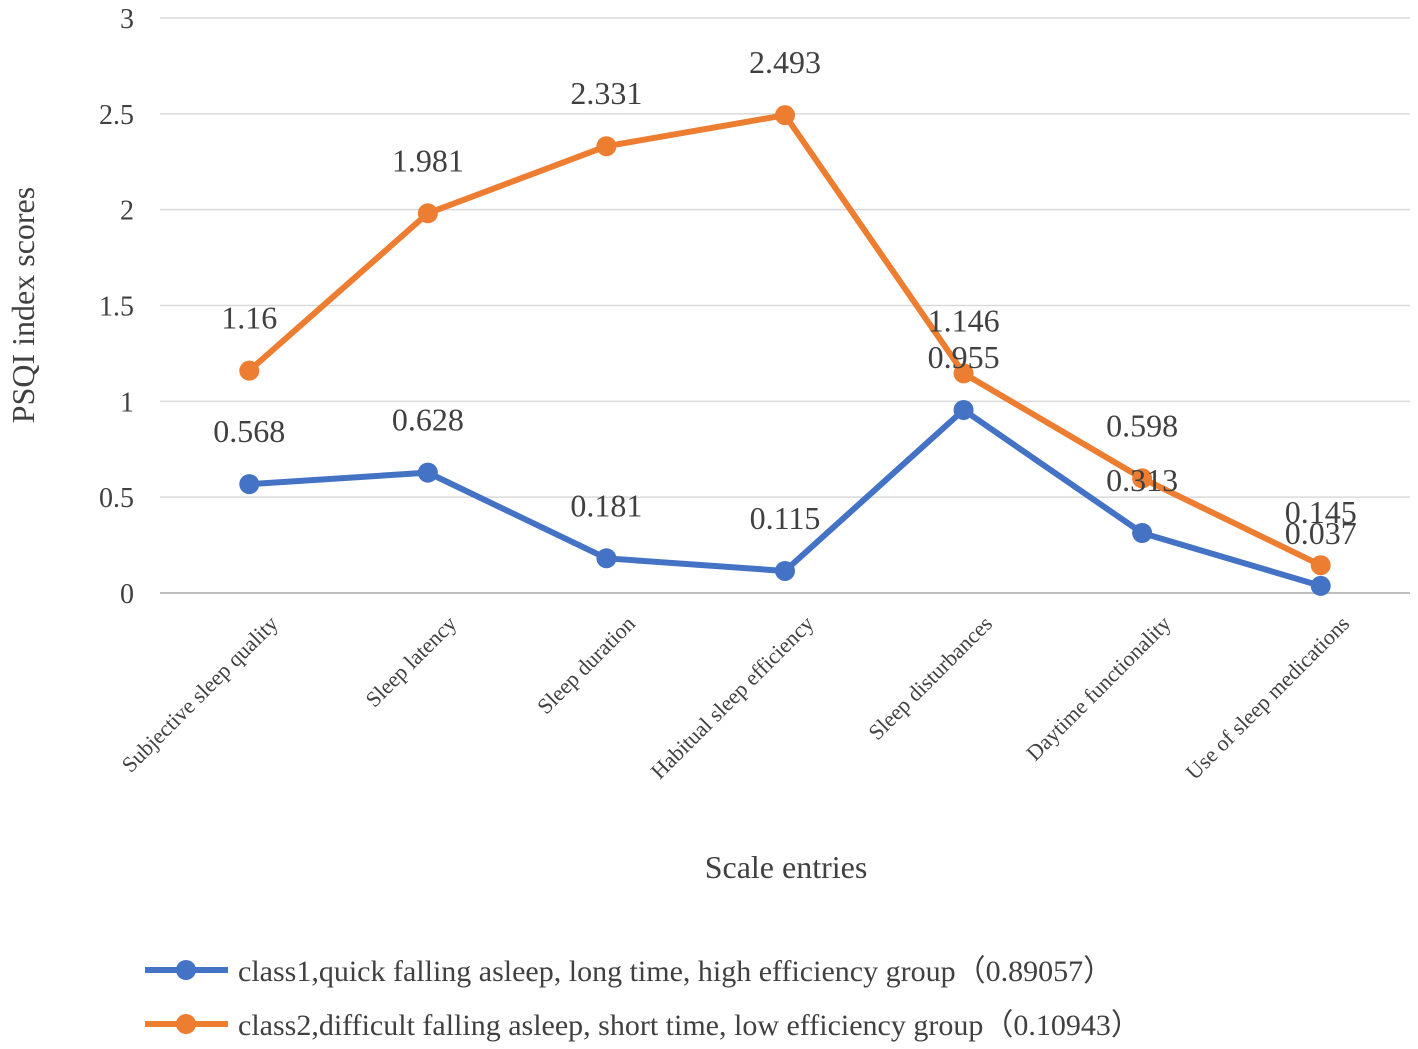  I want to click on data-label-series-1: 0.313, so click(1142, 480).